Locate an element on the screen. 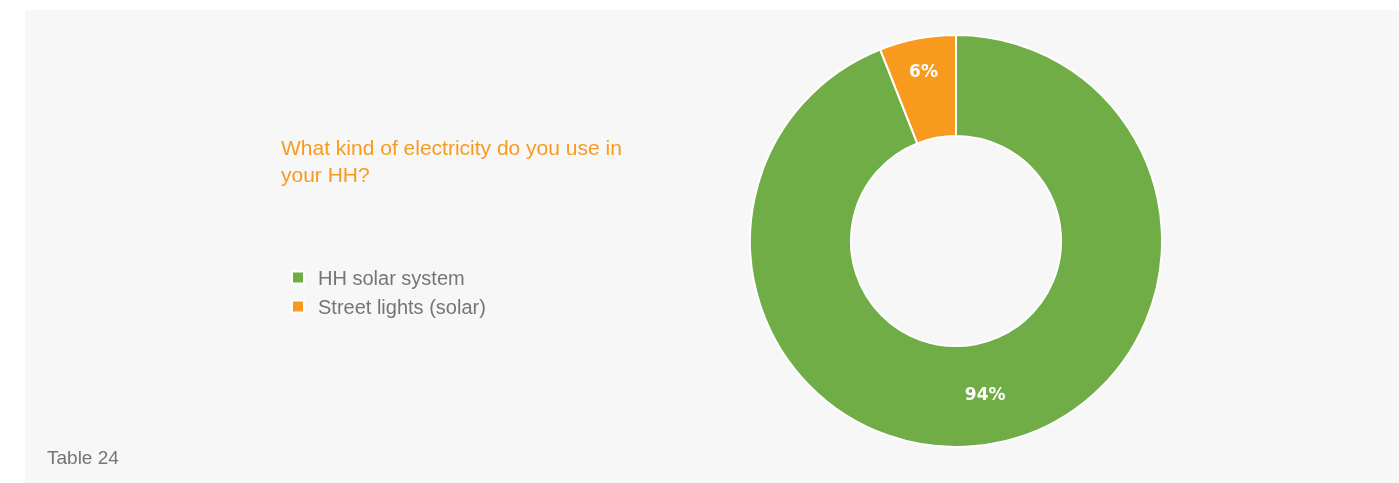  data-label: 6% is located at coordinates (923, 70).